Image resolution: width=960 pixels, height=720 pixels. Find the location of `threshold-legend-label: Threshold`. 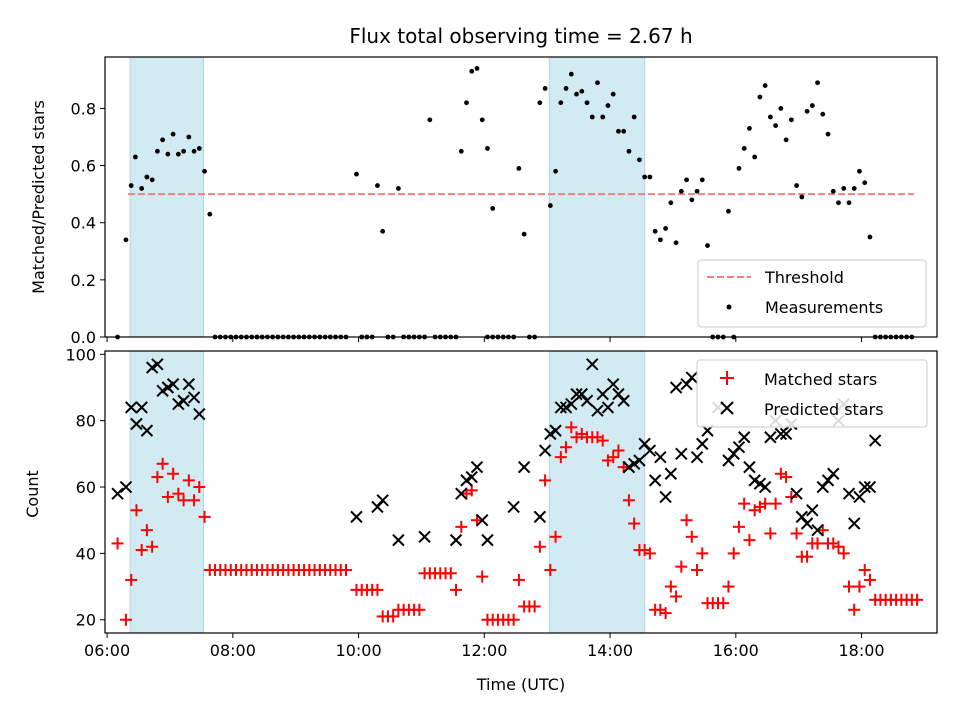

threshold-legend-label: Threshold is located at coordinates (804, 277).